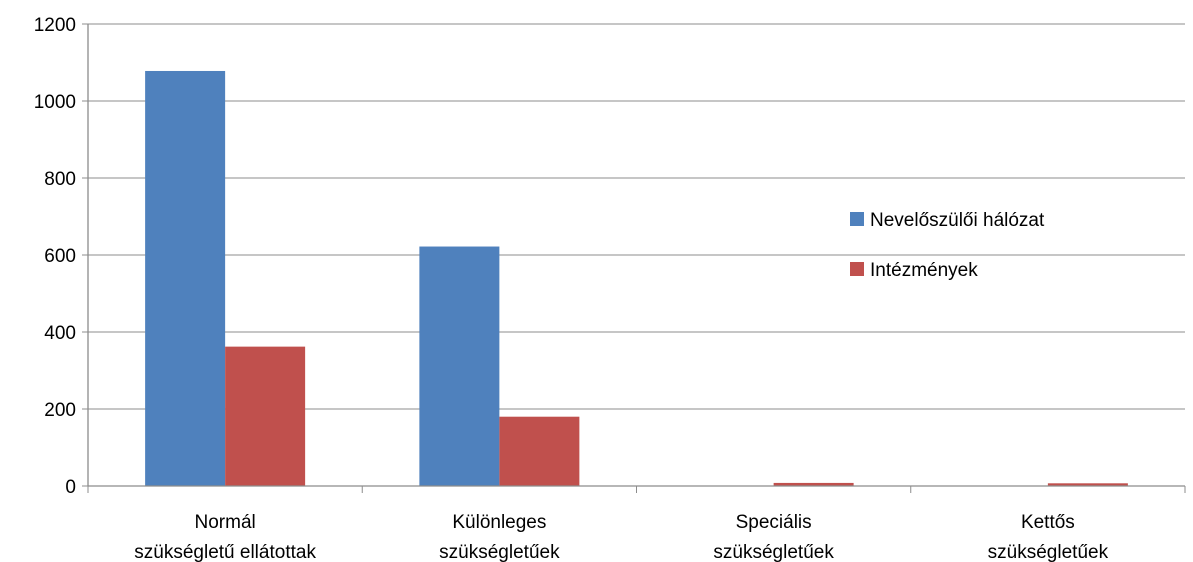  Describe the element at coordinates (60, 333) in the screenshot. I see `y-tick-label: 400` at that location.